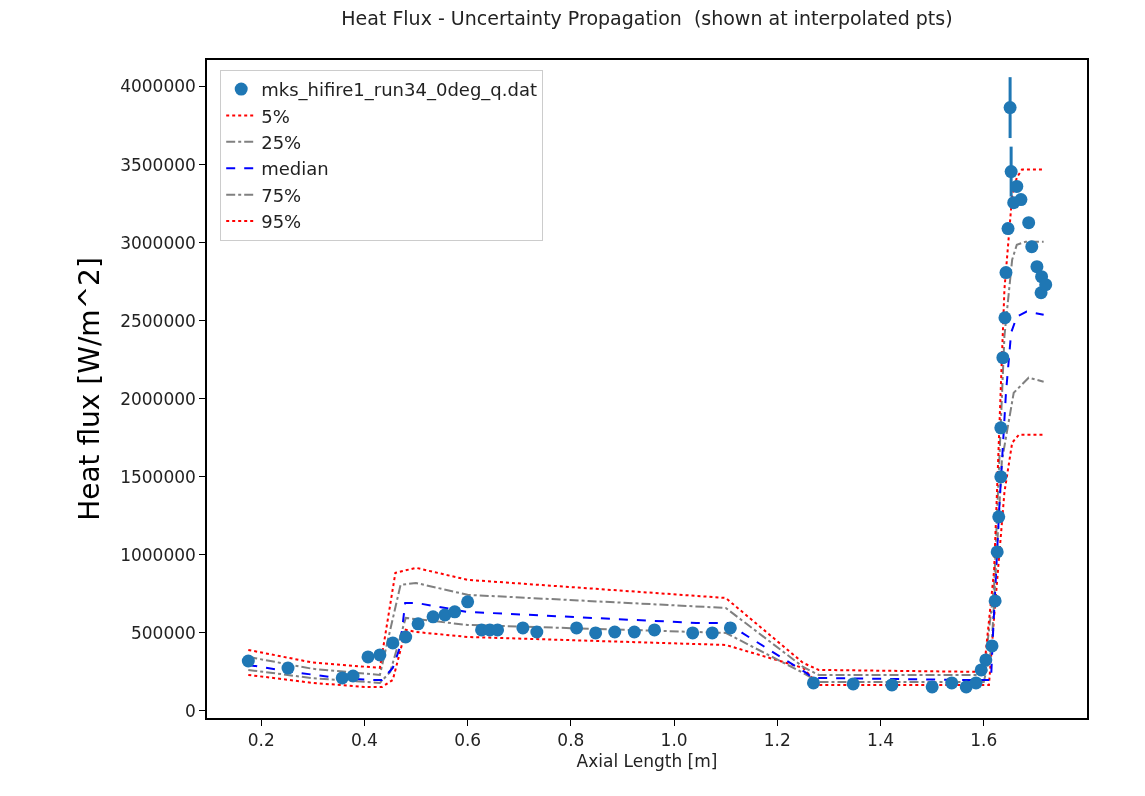 Image resolution: width=1145 pixels, height=796 pixels. What do you see at coordinates (281, 222) in the screenshot?
I see `legend-label: 95%` at bounding box center [281, 222].